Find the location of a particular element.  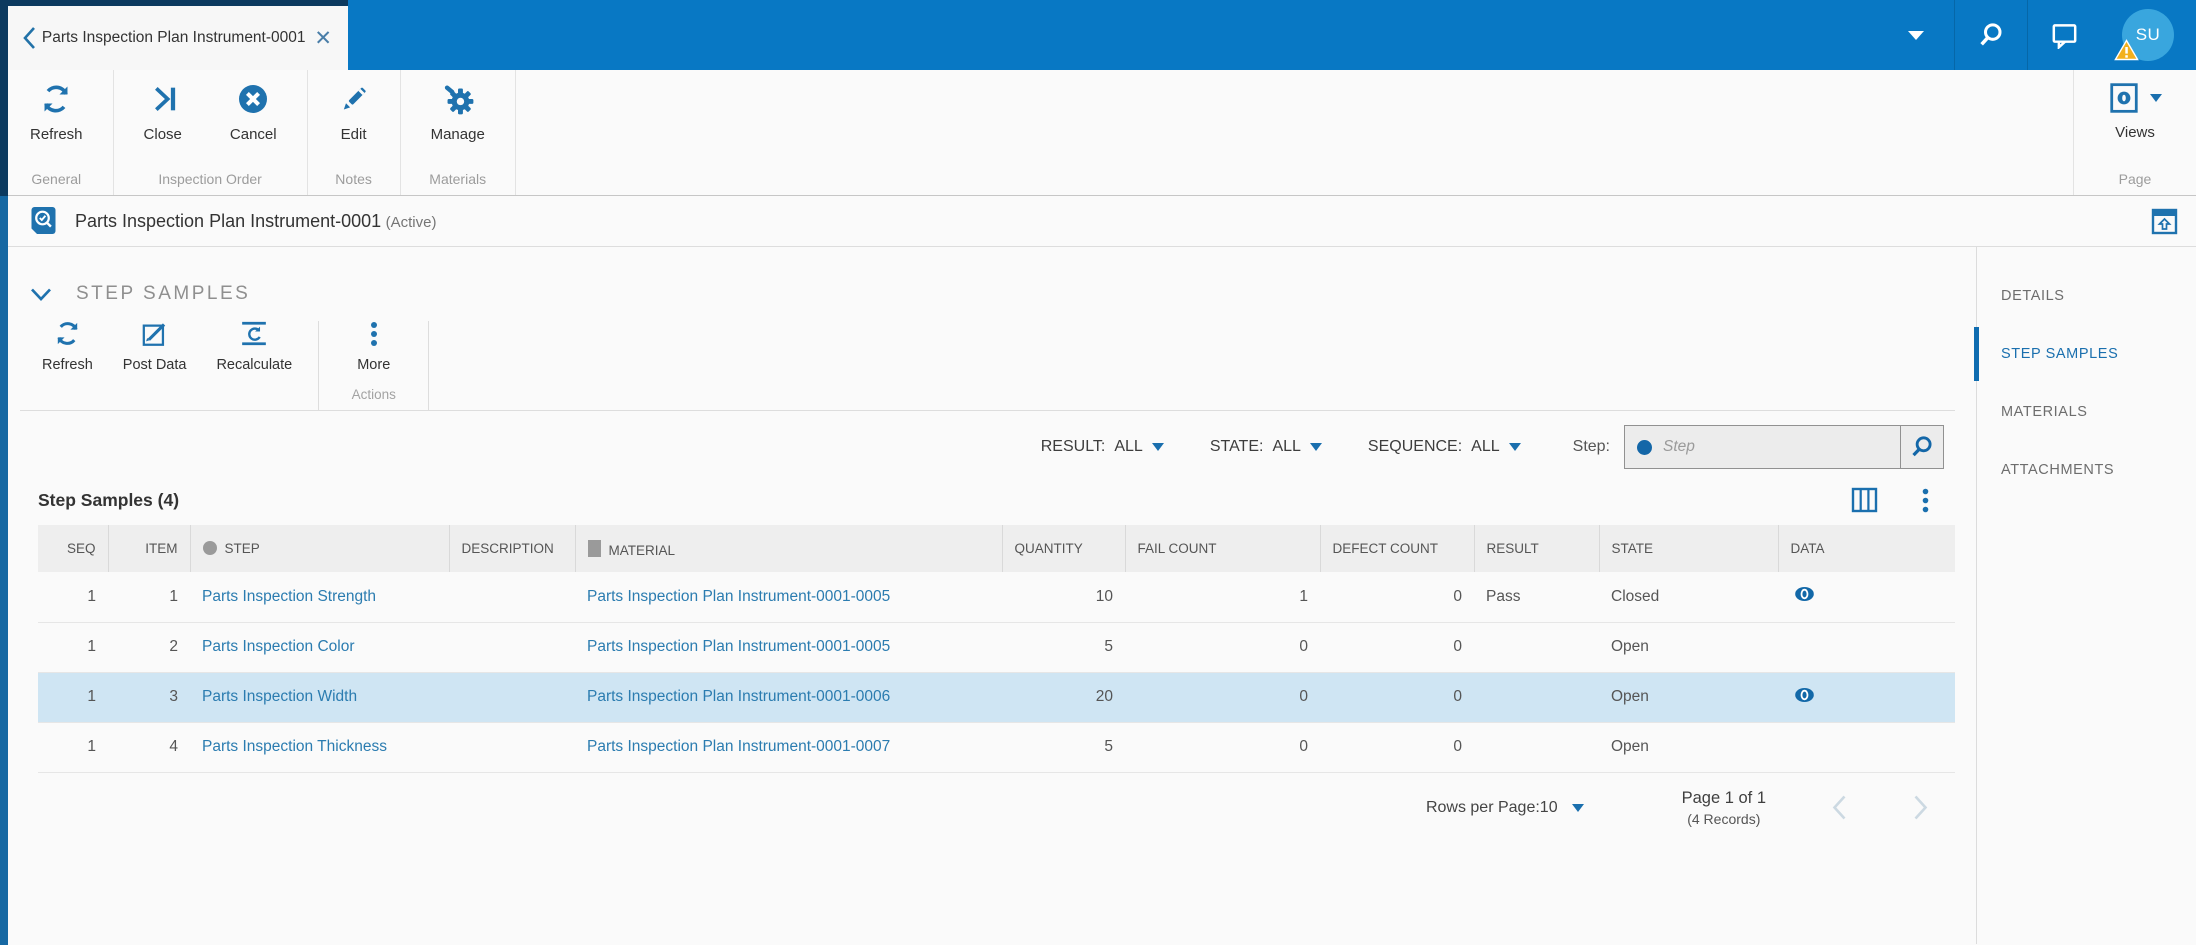

col-result: RESULT is located at coordinates (1537, 548).